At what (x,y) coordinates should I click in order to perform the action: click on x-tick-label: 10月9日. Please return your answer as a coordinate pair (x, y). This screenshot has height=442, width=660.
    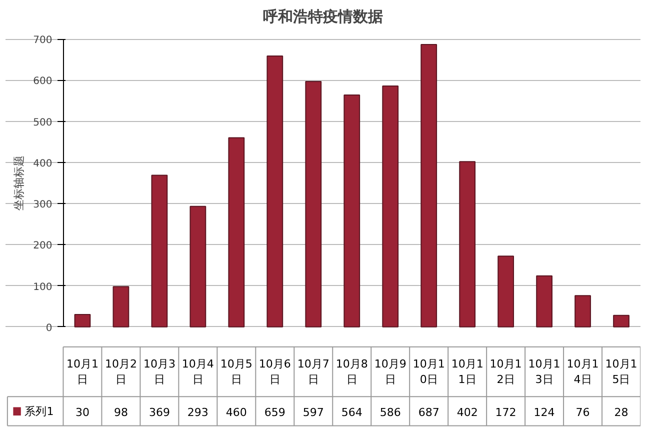
    Looking at the image, I should click on (390, 371).